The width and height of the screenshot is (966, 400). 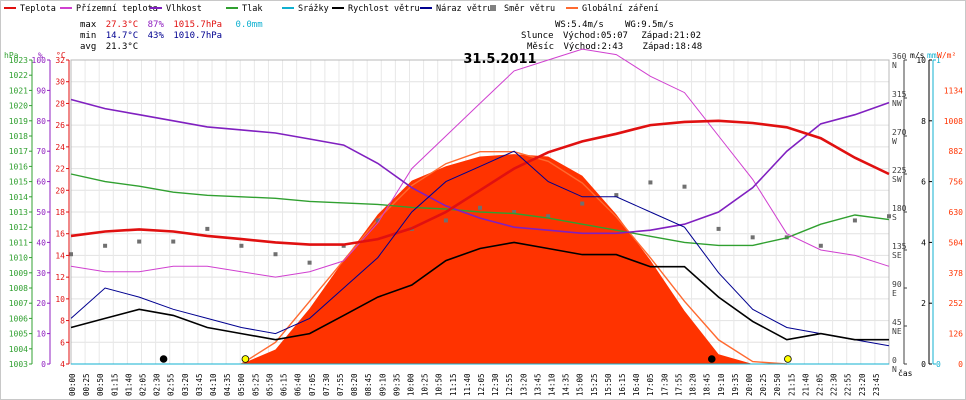 I want to click on axis-pressure-tick-label: 1019, so click(x=18, y=121).